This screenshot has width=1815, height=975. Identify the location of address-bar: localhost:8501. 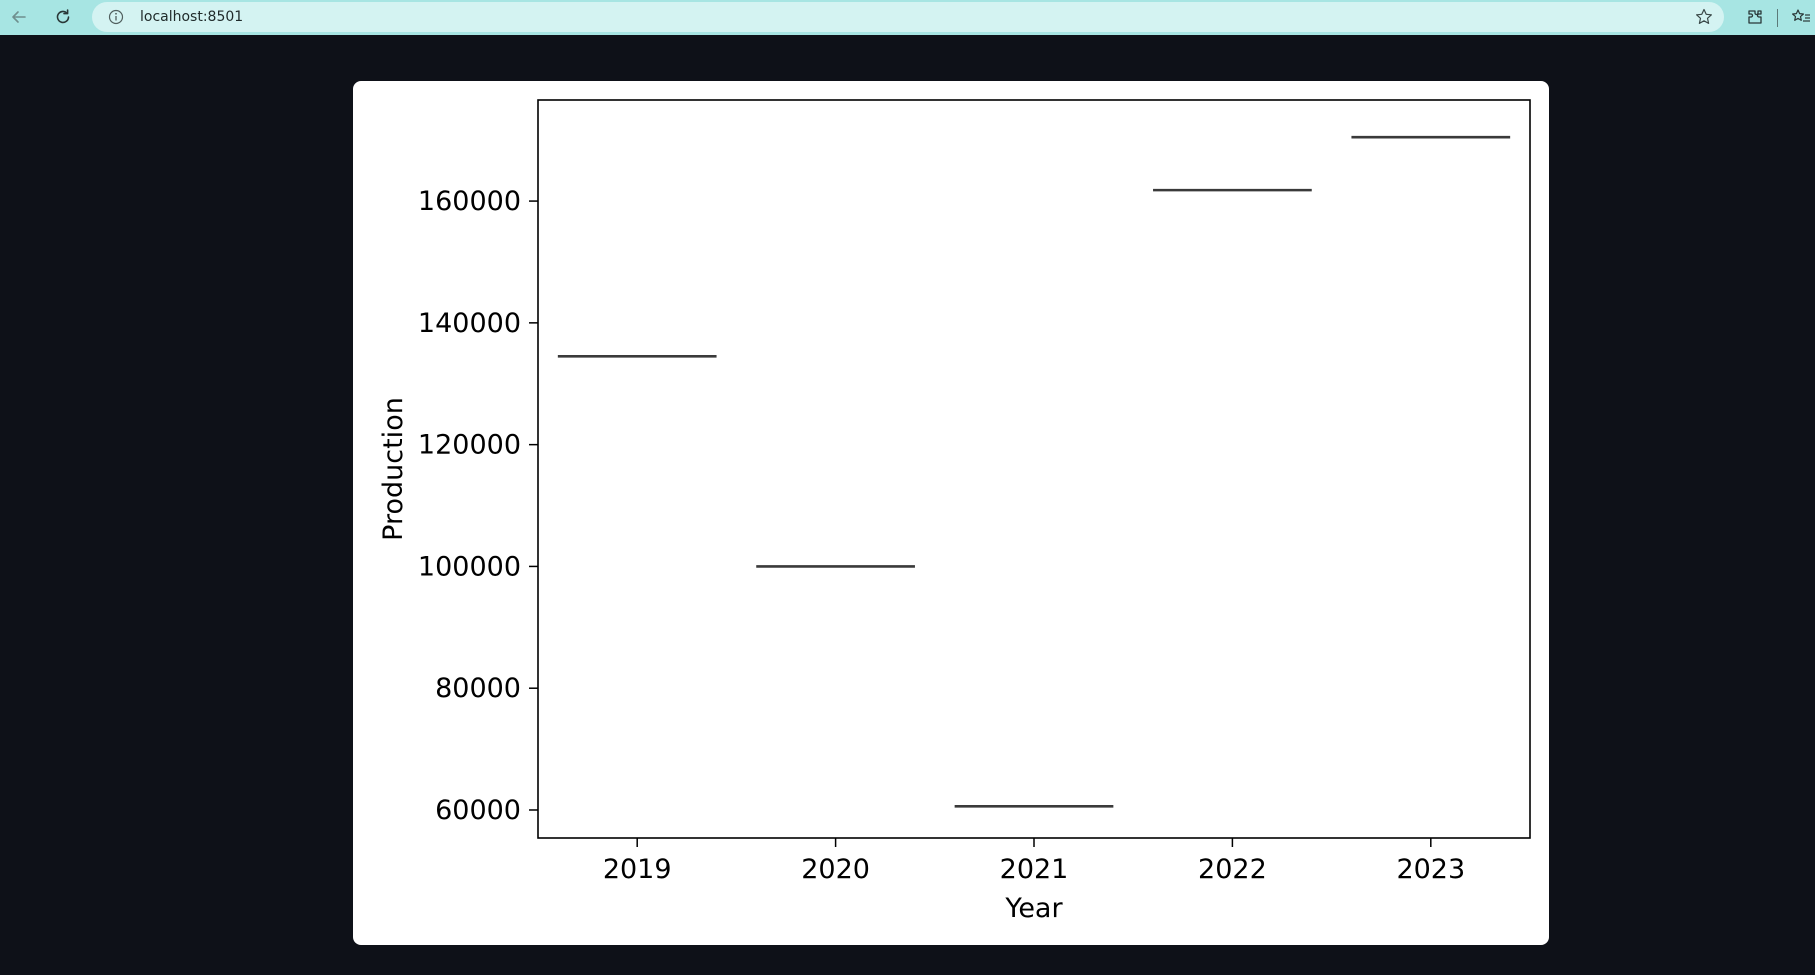
(908, 17).